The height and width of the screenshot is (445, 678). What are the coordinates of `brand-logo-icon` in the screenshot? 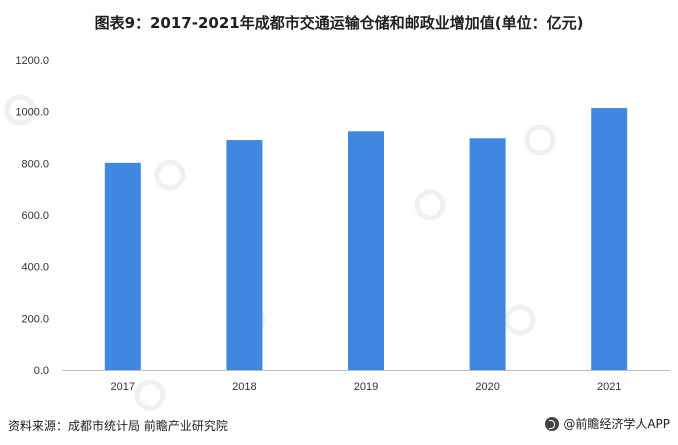 It's located at (552, 423).